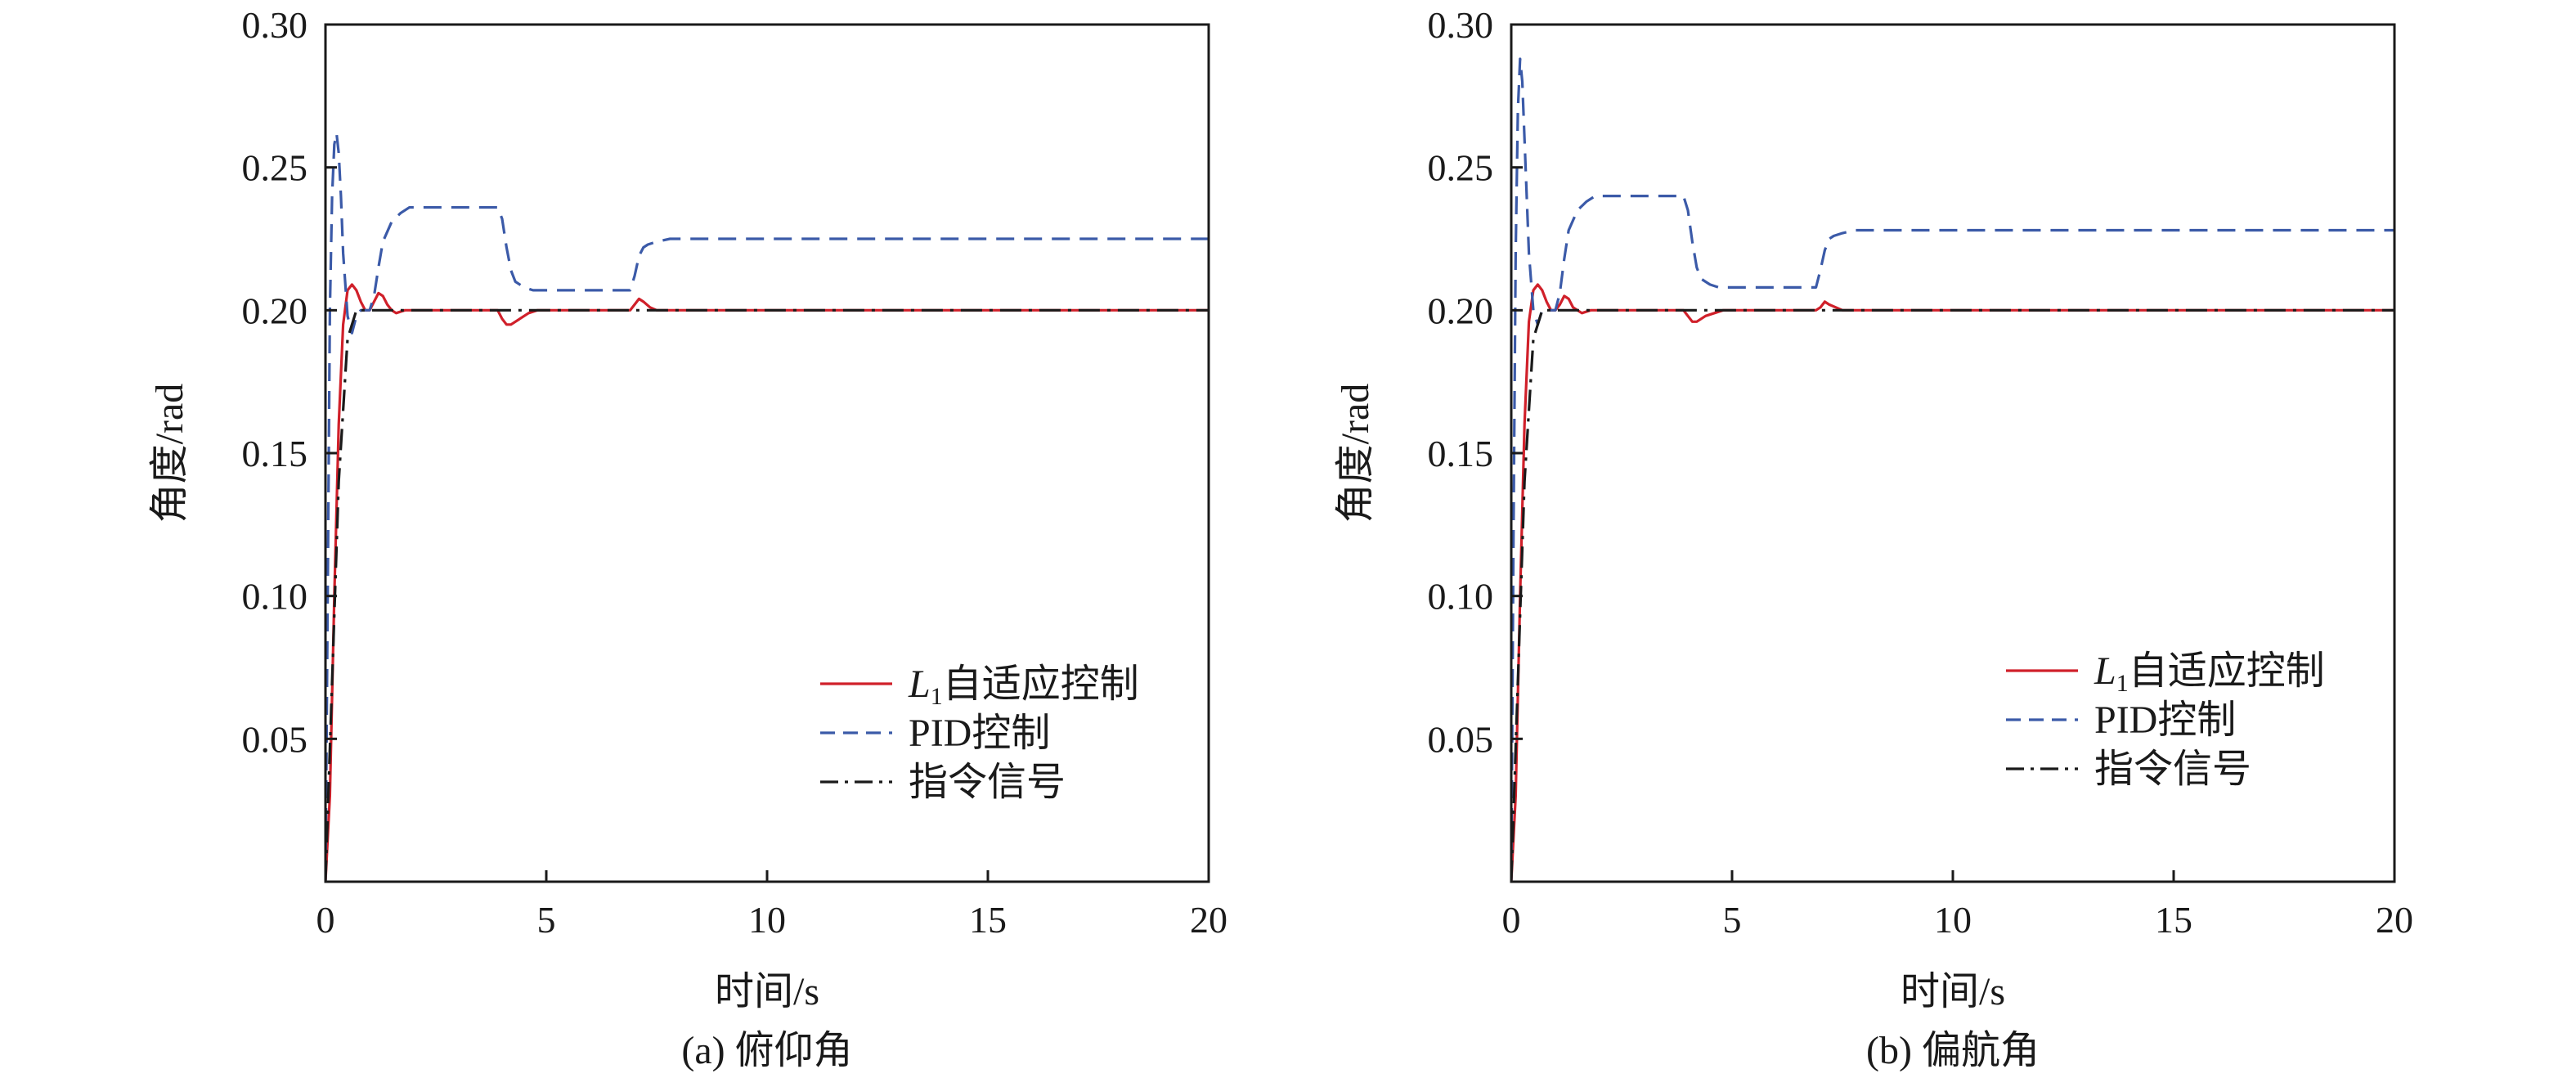 This screenshot has width=2576, height=1087. I want to click on panel-caption: (b) 偏航角, so click(1953, 1050).